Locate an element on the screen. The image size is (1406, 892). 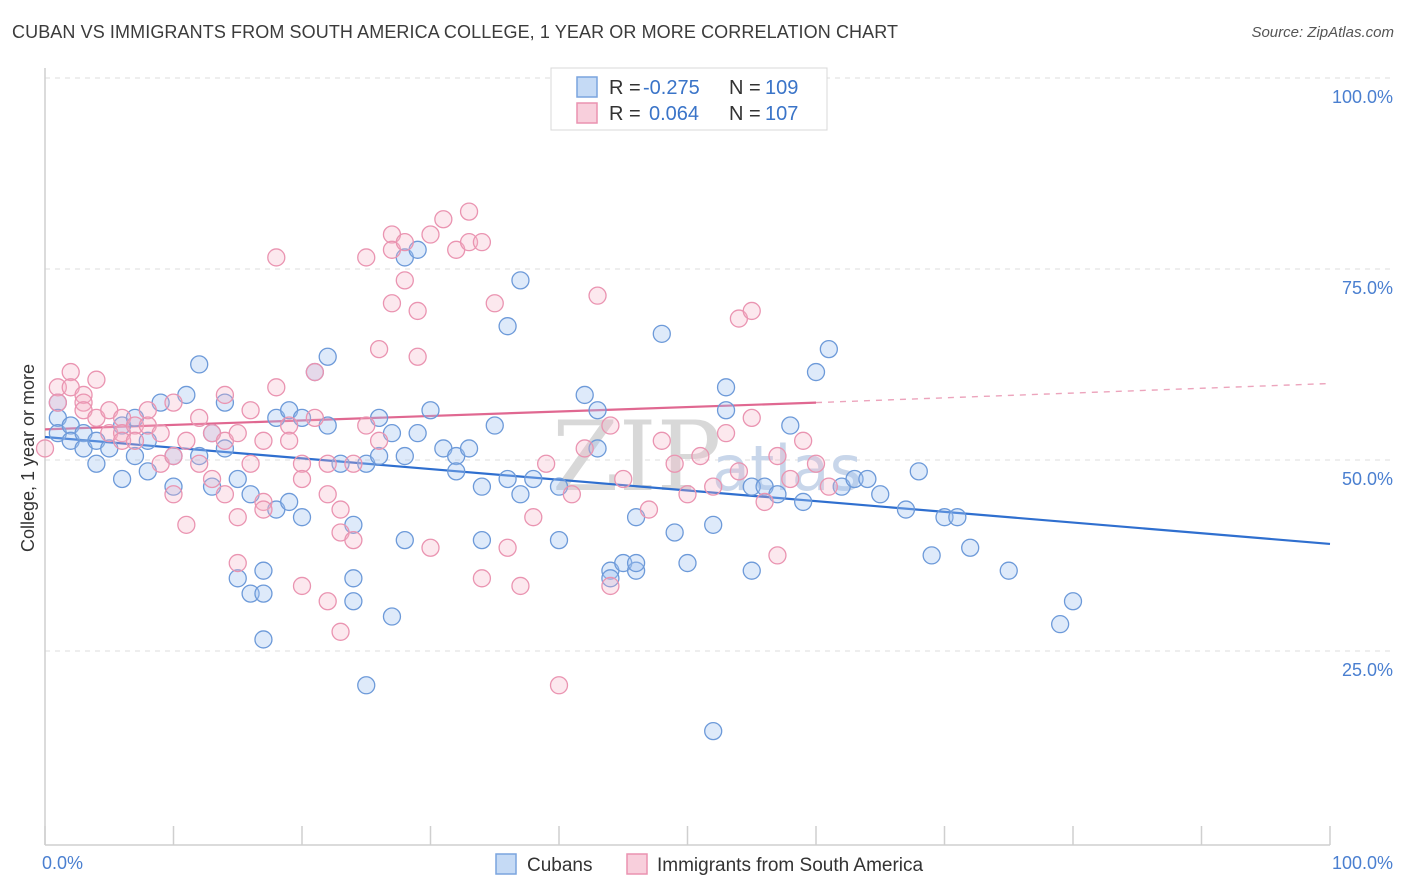
legend-n-value-2: 107 is located at coordinates (781, 114).